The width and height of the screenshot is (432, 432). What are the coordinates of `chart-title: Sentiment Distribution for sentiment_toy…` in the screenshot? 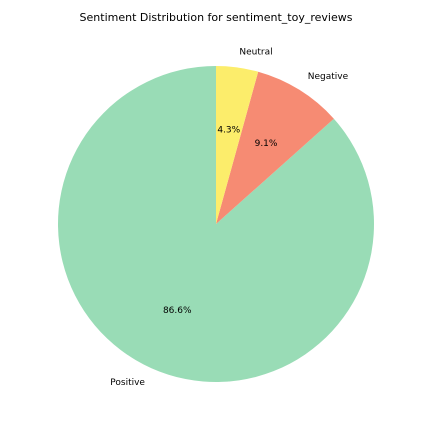 It's located at (216, 17).